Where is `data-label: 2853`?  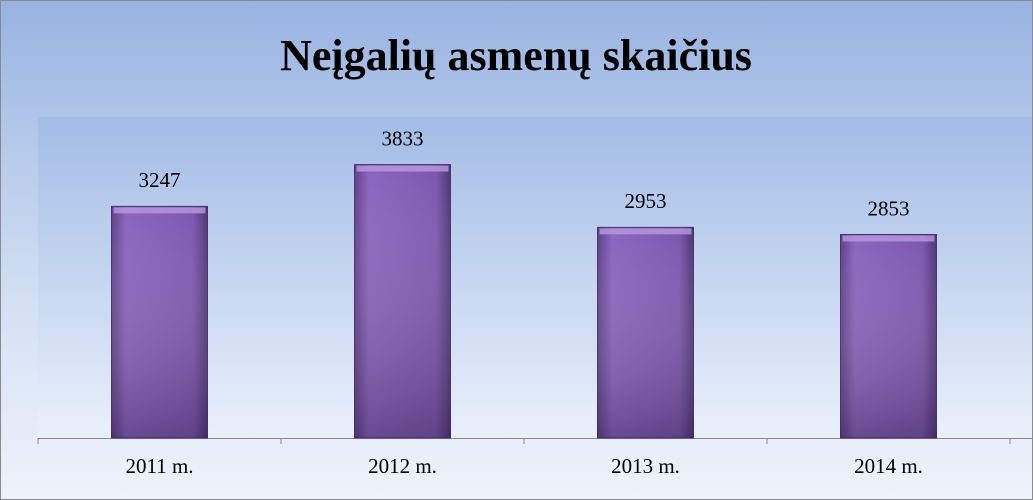 data-label: 2853 is located at coordinates (889, 208).